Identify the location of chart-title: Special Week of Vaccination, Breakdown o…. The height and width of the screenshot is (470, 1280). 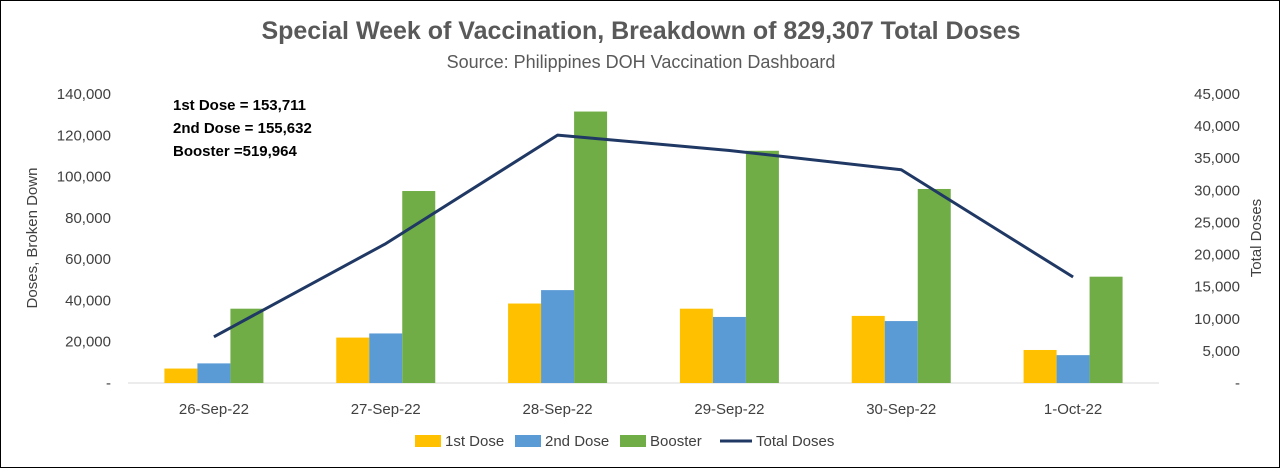
(640, 31).